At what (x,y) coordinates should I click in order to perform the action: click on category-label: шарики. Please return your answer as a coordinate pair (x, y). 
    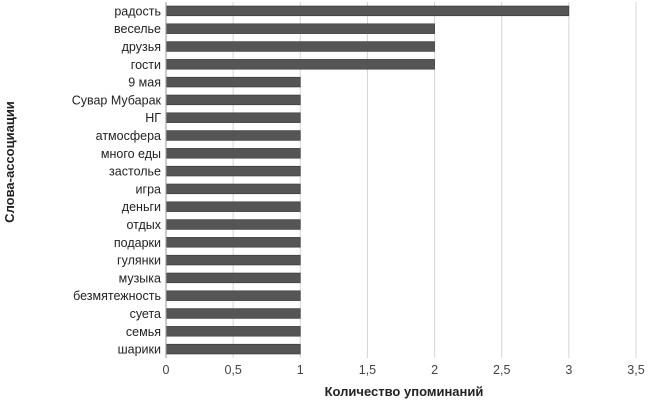
    Looking at the image, I should click on (139, 350).